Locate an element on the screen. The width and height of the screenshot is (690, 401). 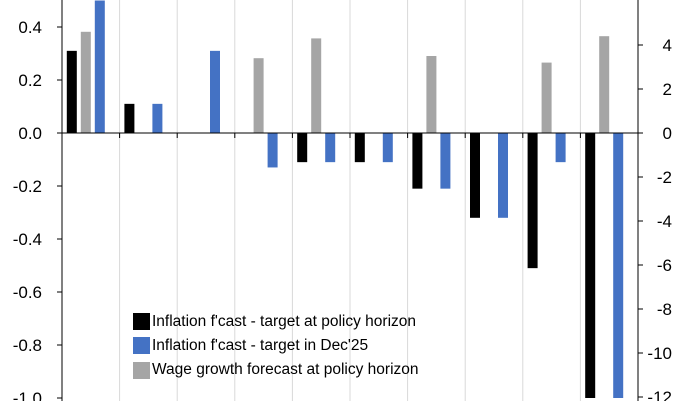
left-tick-label: 0.4 is located at coordinates (30, 27).